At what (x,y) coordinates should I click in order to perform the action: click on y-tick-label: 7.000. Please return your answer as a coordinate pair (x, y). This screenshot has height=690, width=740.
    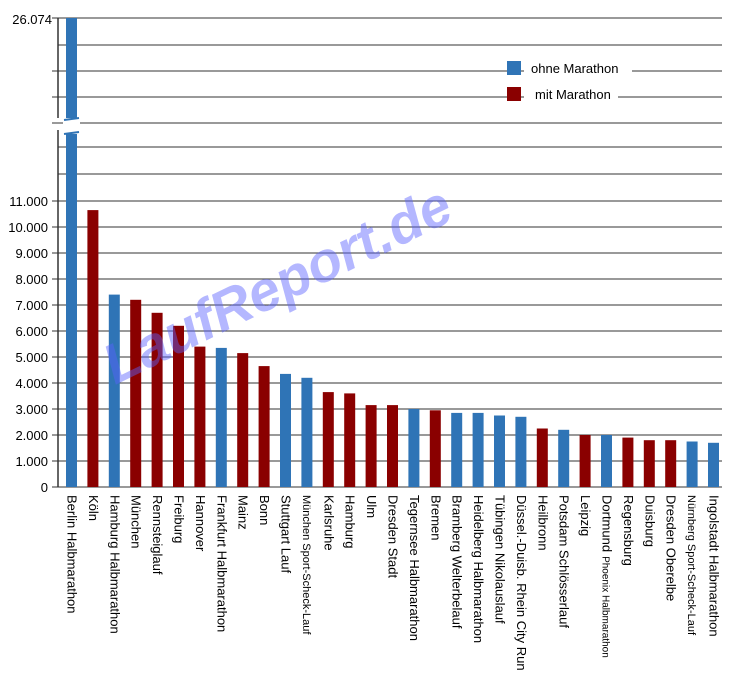
    Looking at the image, I should click on (31, 305).